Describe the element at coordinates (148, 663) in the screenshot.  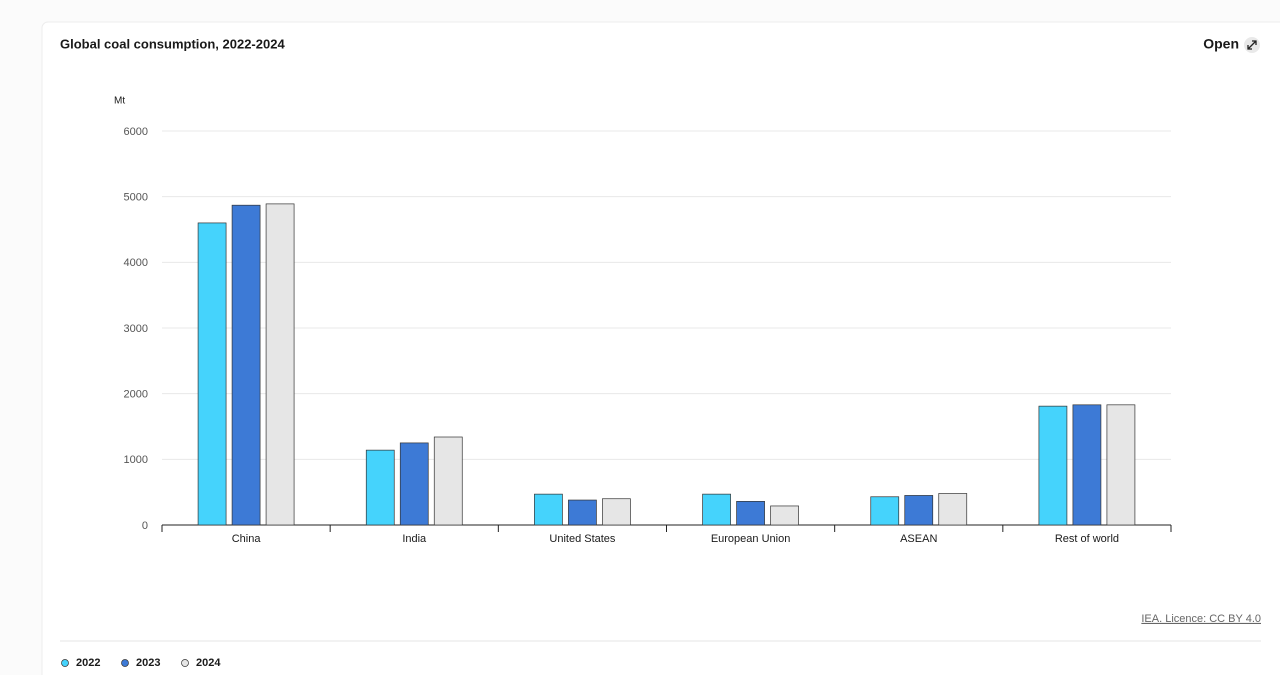
I see `legend-label: 2023` at that location.